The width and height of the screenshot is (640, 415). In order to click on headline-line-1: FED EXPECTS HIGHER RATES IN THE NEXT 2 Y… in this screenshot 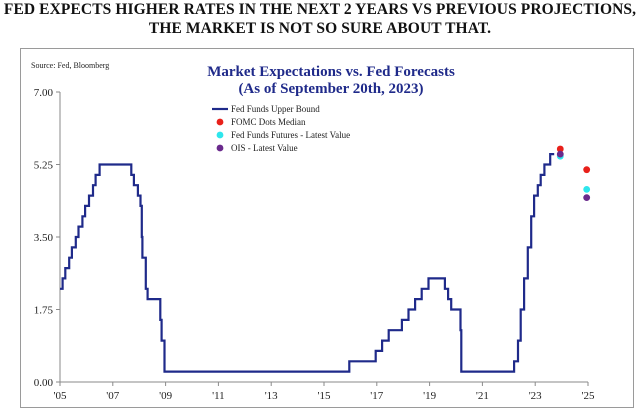, I will do `click(320, 9)`.